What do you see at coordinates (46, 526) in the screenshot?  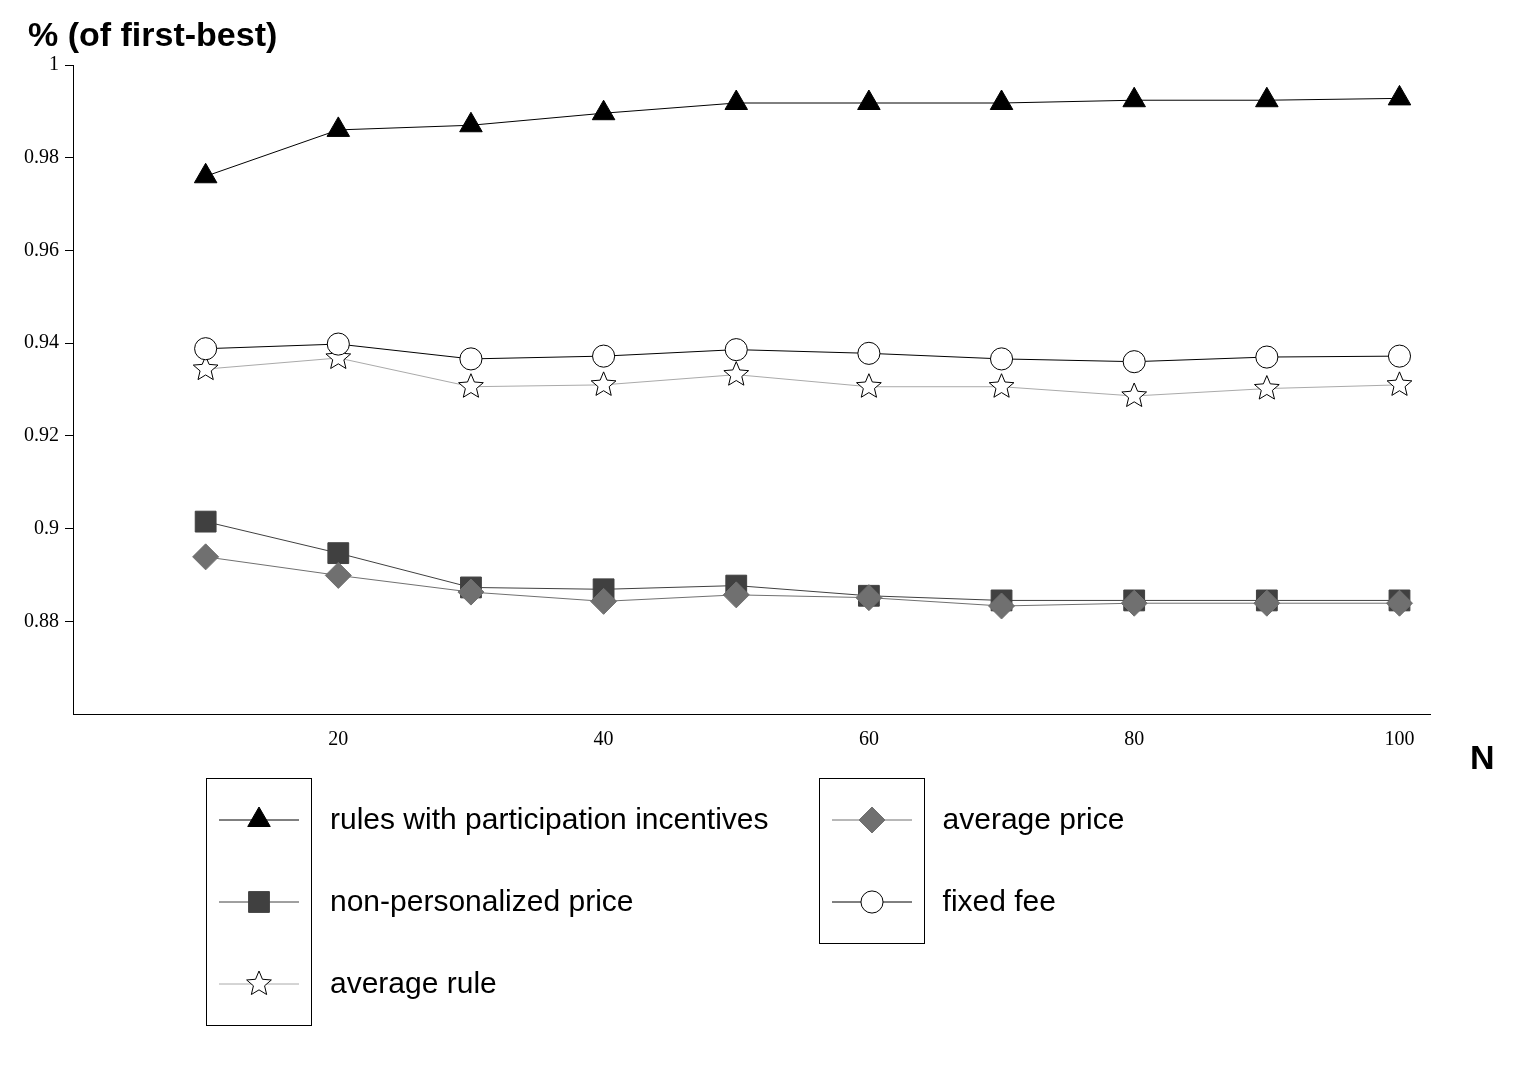 I see `y-tick-label: 0.9` at bounding box center [46, 526].